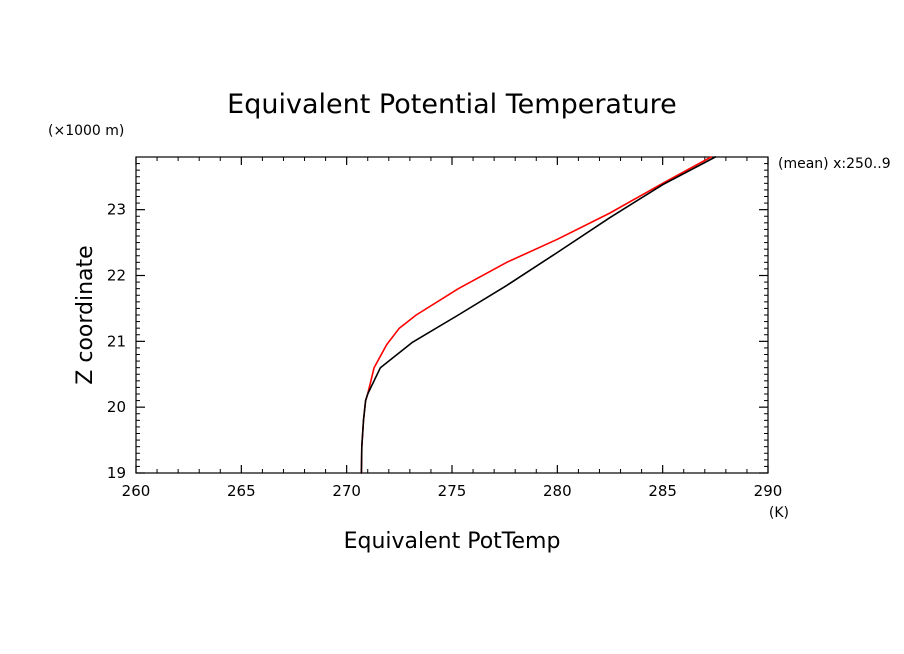 The height and width of the screenshot is (654, 904). I want to click on y-tick-label: 19, so click(116, 473).